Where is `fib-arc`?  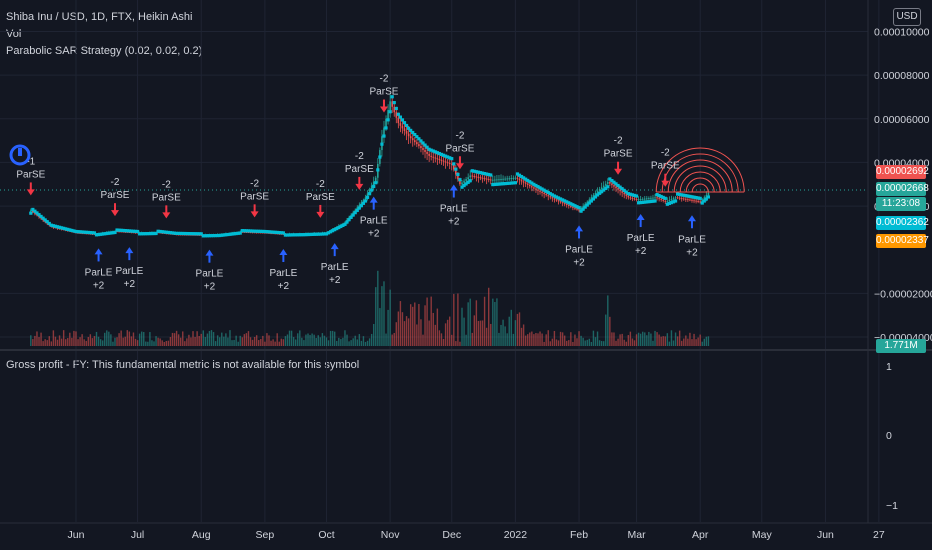
fib-arc is located at coordinates (700, 185).